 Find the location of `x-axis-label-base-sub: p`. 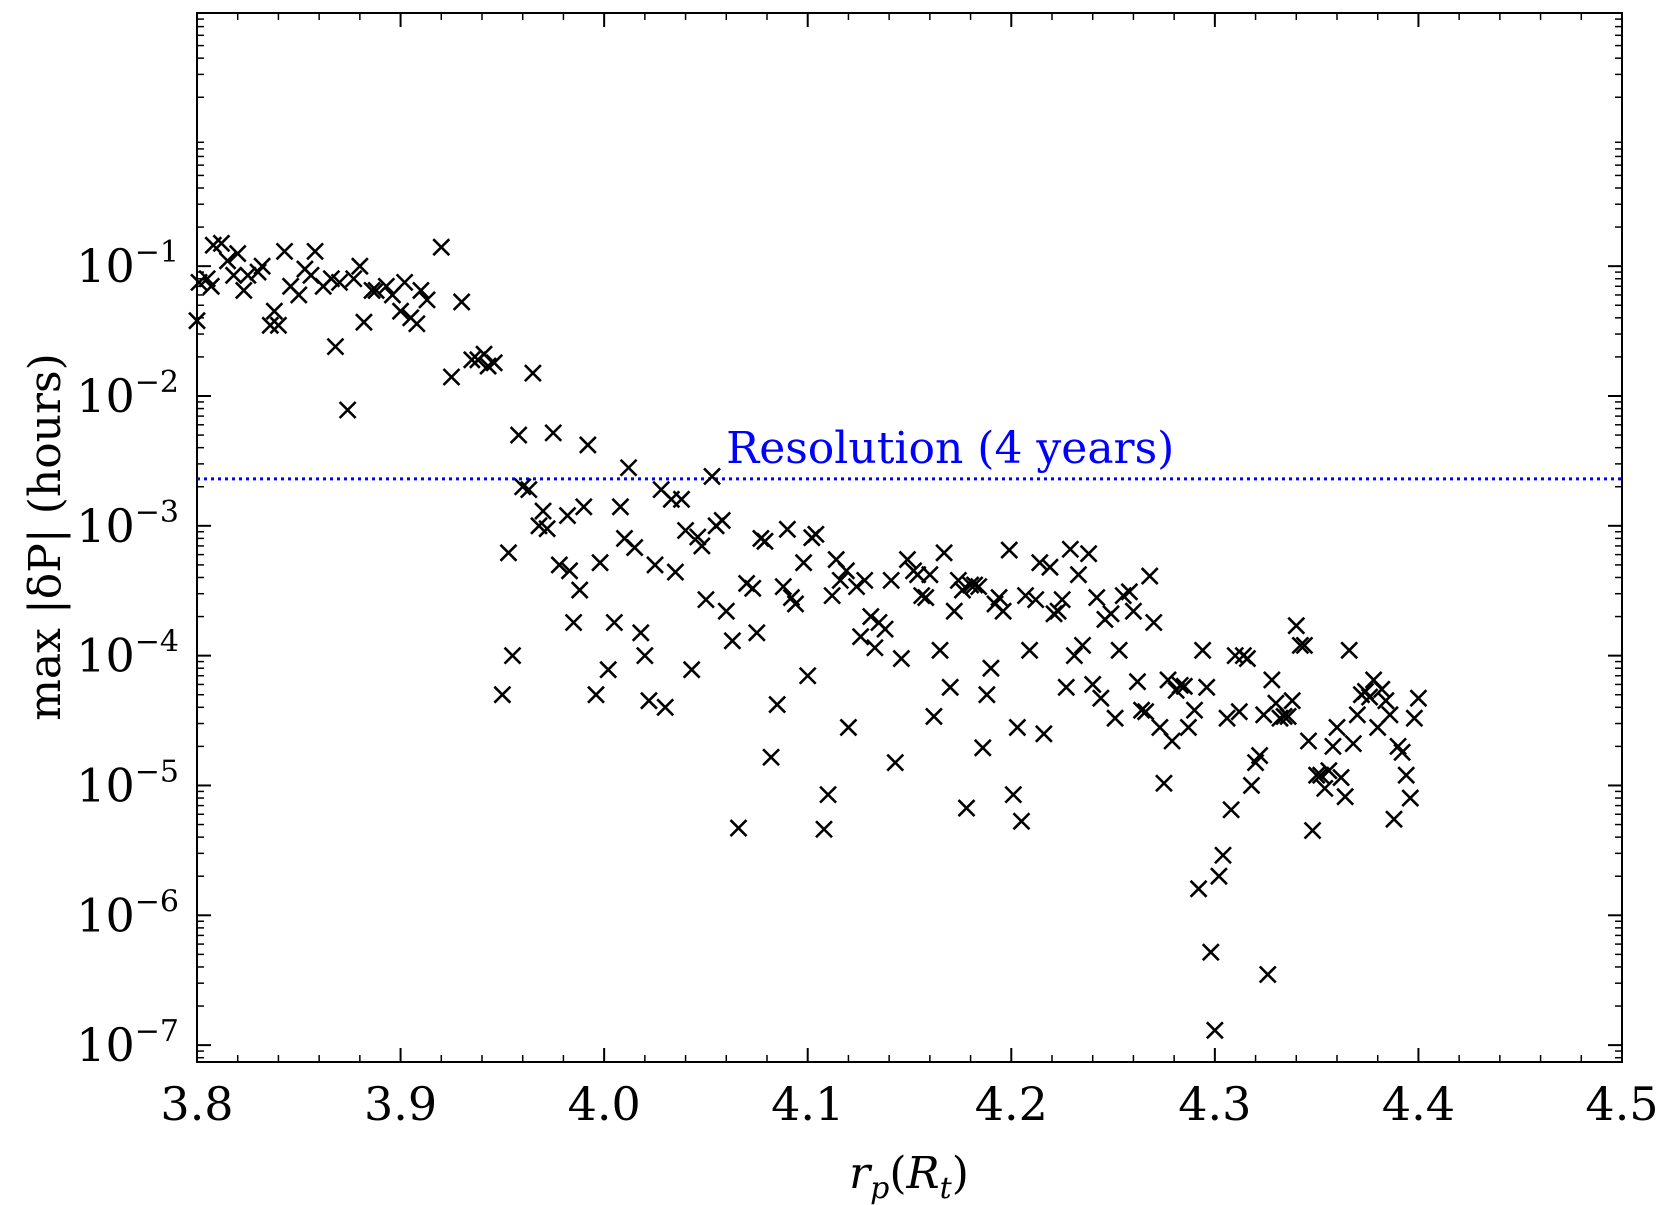

x-axis-label-base-sub: p is located at coordinates (879, 1188).